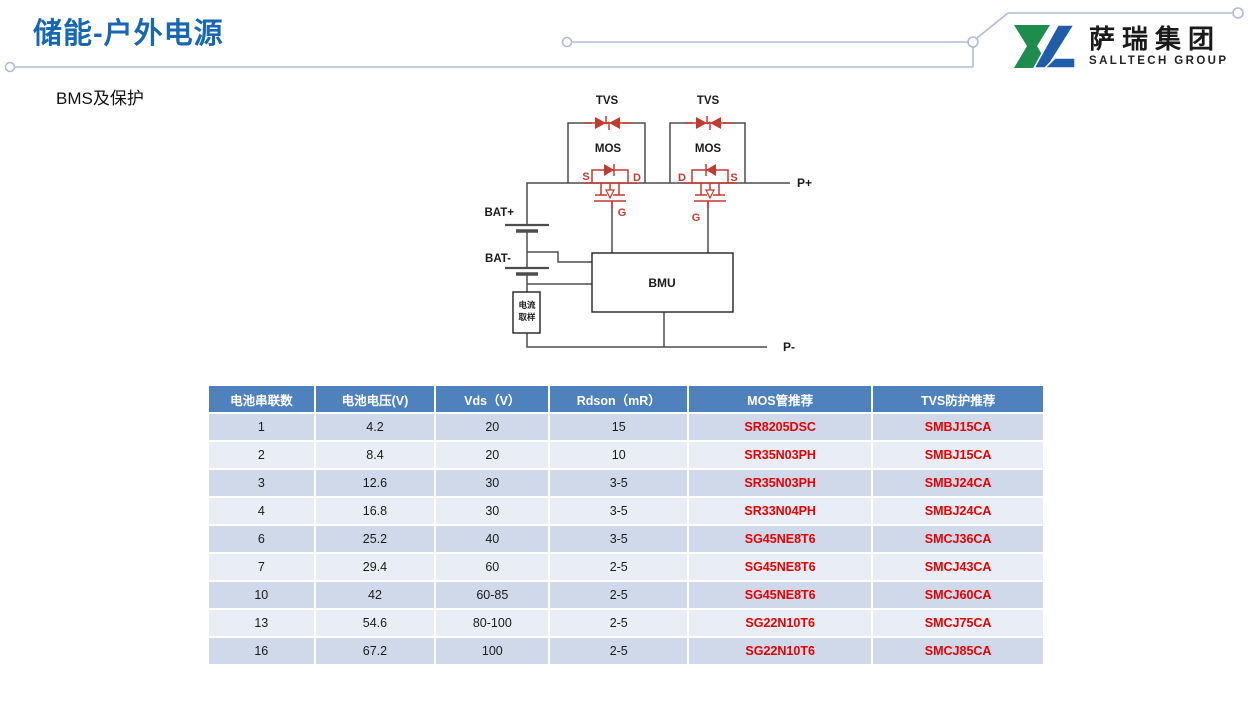 This screenshot has height=705, width=1257. Describe the element at coordinates (708, 101) in the screenshot. I see `tvs-label-right: TVS` at that location.